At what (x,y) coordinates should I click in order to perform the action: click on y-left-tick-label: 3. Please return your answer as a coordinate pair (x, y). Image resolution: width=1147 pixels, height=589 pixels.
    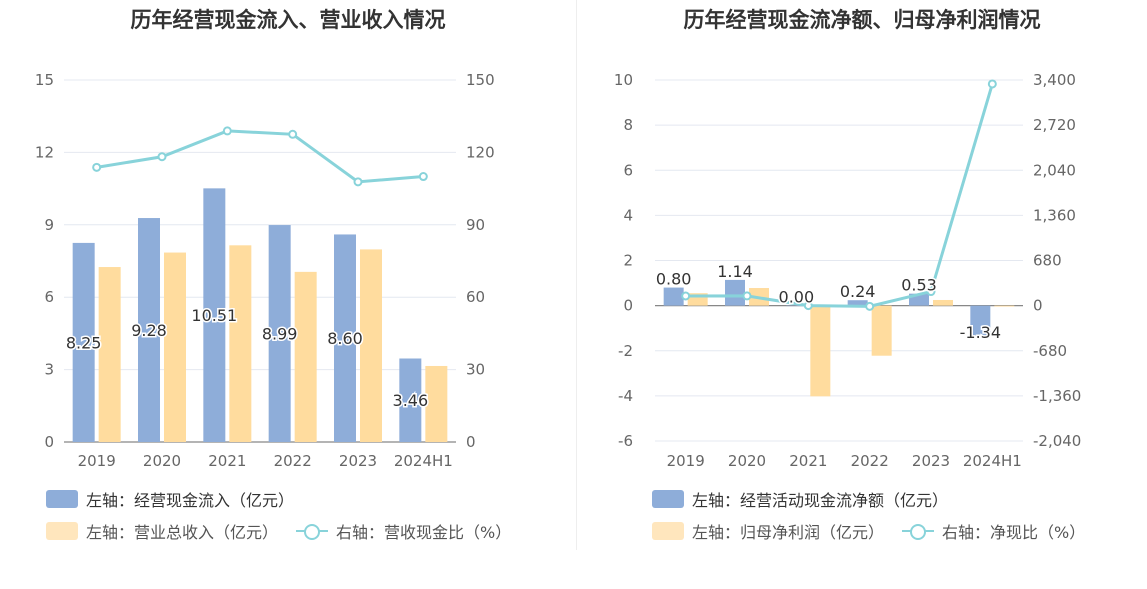
    Looking at the image, I should click on (49, 370).